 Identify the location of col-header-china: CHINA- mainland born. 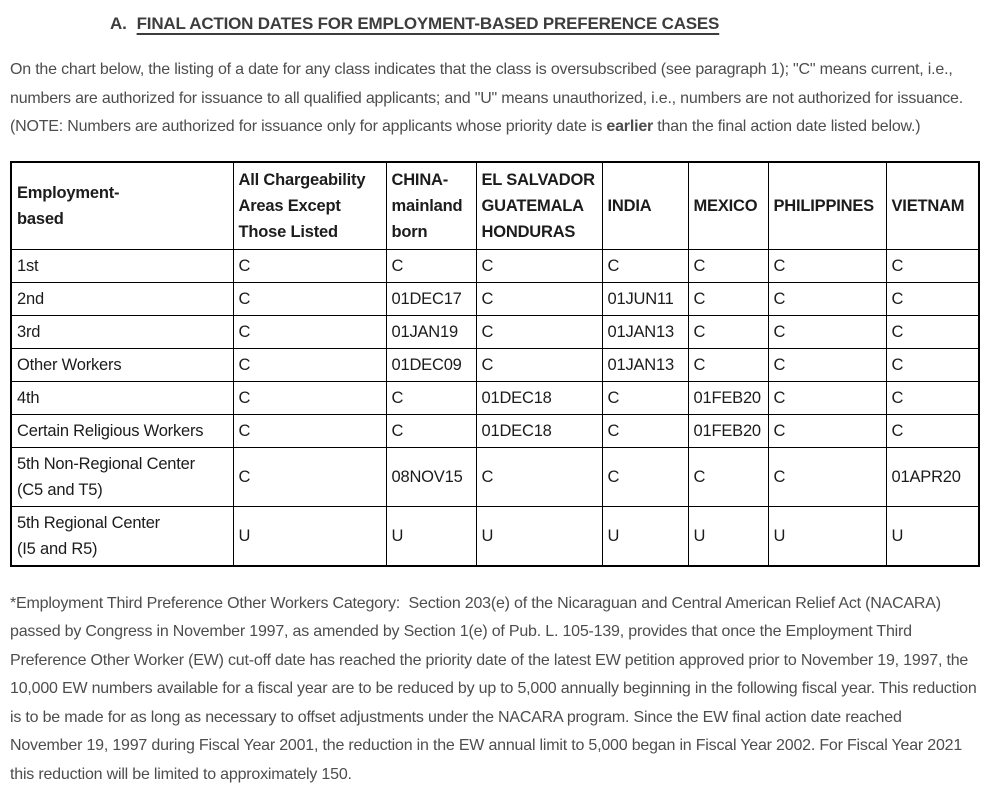
(431, 205).